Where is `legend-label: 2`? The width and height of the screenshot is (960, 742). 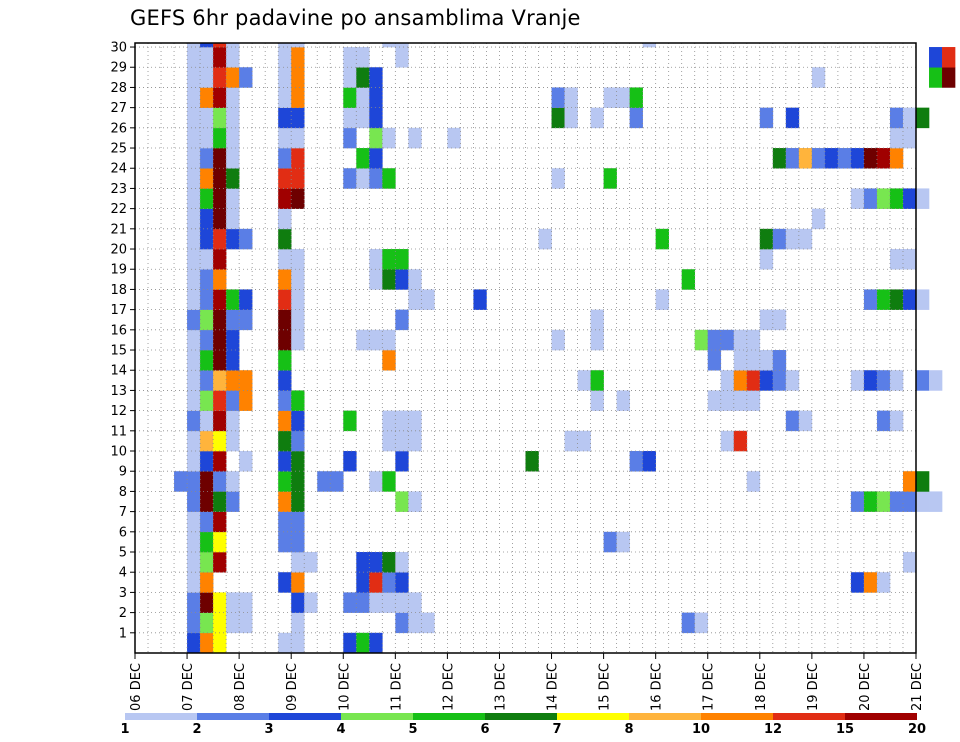 legend-label: 2 is located at coordinates (196, 729).